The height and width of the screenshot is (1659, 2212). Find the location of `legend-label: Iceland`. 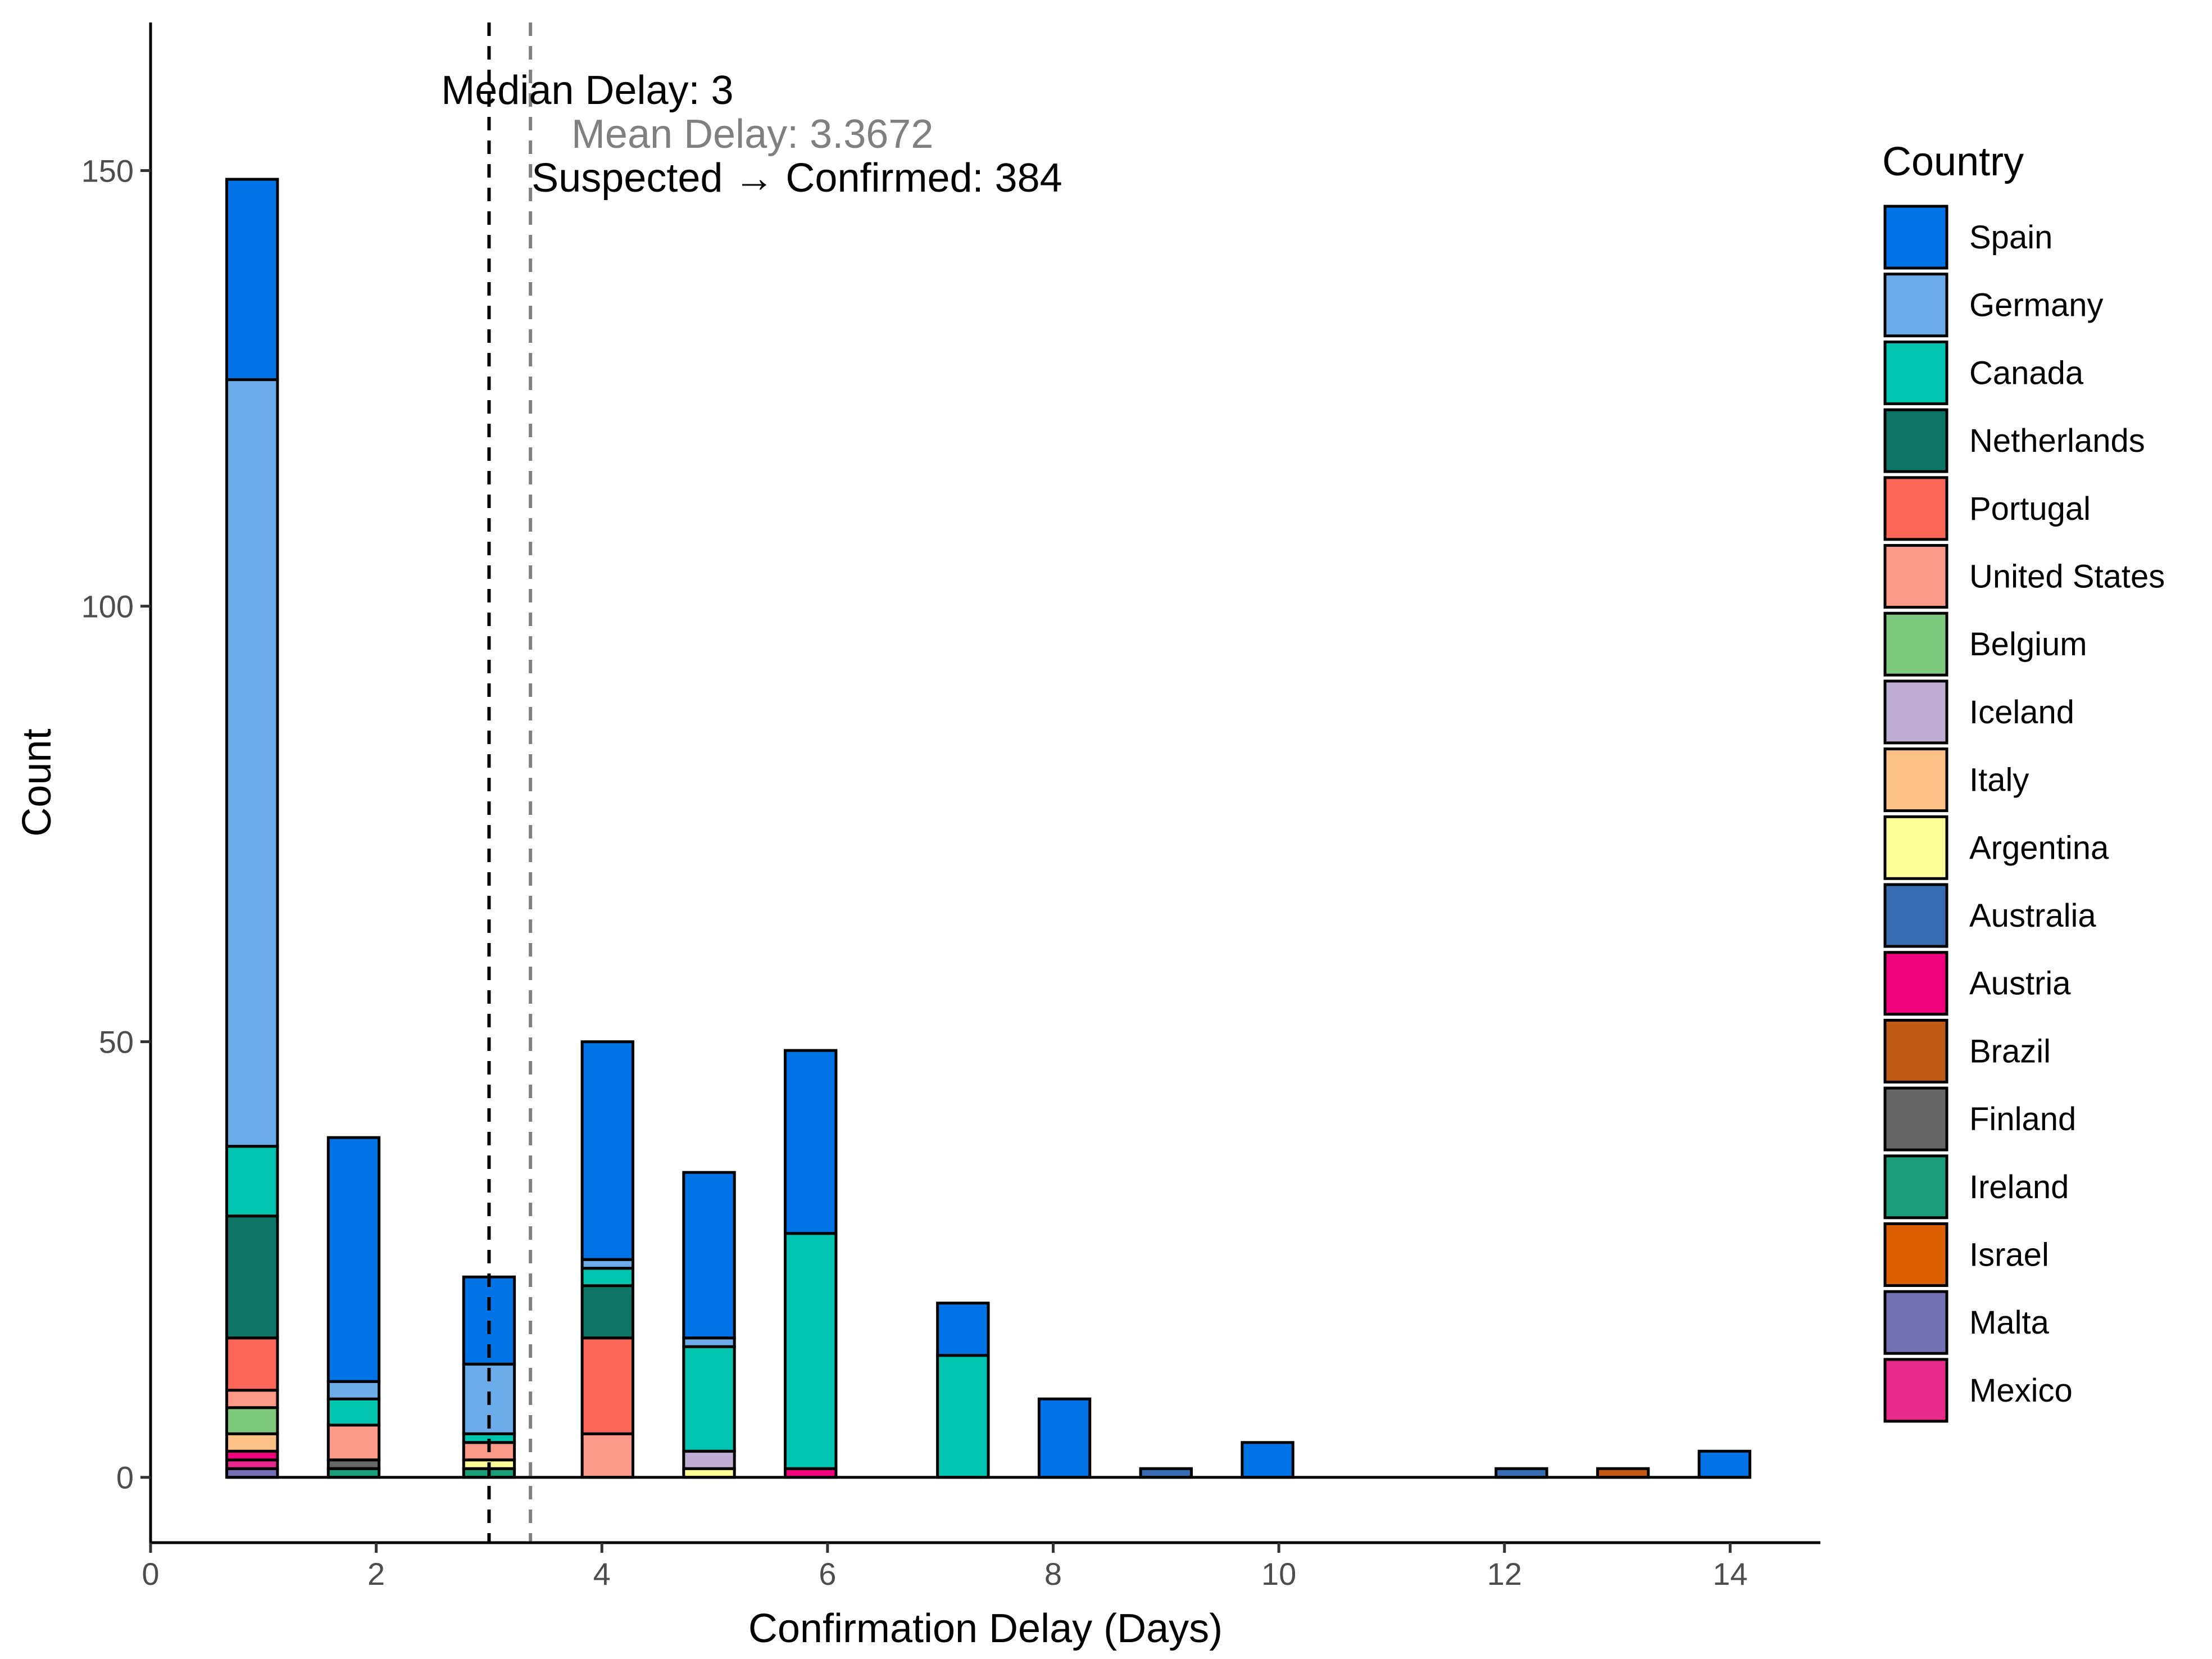

legend-label: Iceland is located at coordinates (2021, 713).